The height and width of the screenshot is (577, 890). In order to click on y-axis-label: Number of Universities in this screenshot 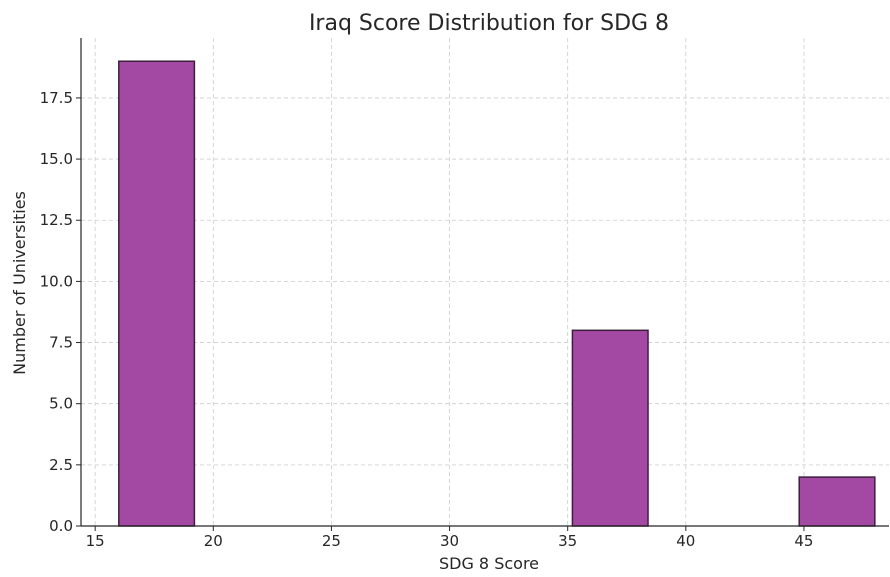, I will do `click(19, 283)`.